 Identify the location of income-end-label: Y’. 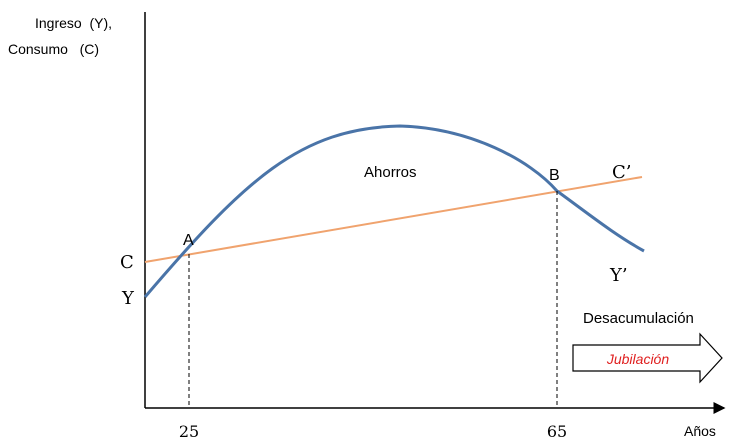
(618, 275).